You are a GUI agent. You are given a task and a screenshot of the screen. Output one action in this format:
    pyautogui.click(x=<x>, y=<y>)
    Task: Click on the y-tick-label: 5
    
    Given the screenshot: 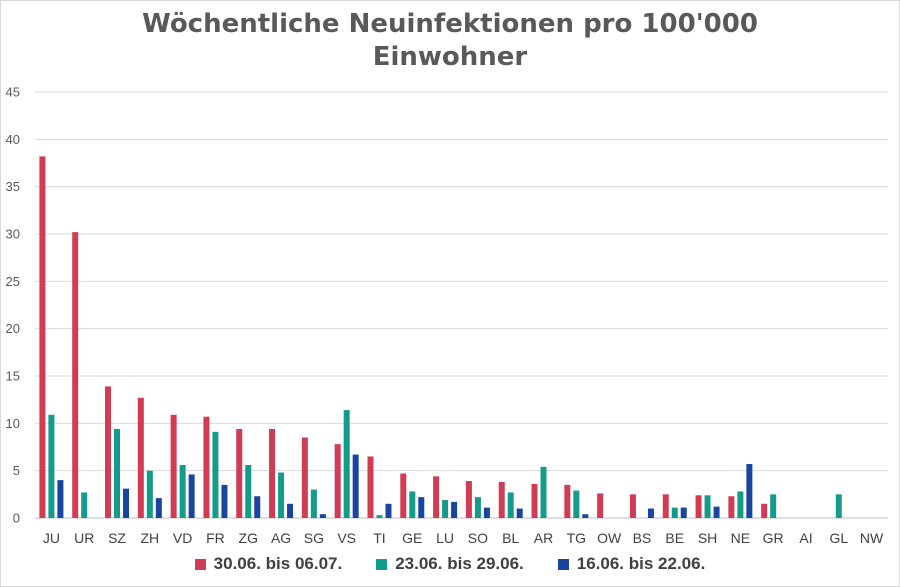 What is the action you would take?
    pyautogui.click(x=16, y=470)
    